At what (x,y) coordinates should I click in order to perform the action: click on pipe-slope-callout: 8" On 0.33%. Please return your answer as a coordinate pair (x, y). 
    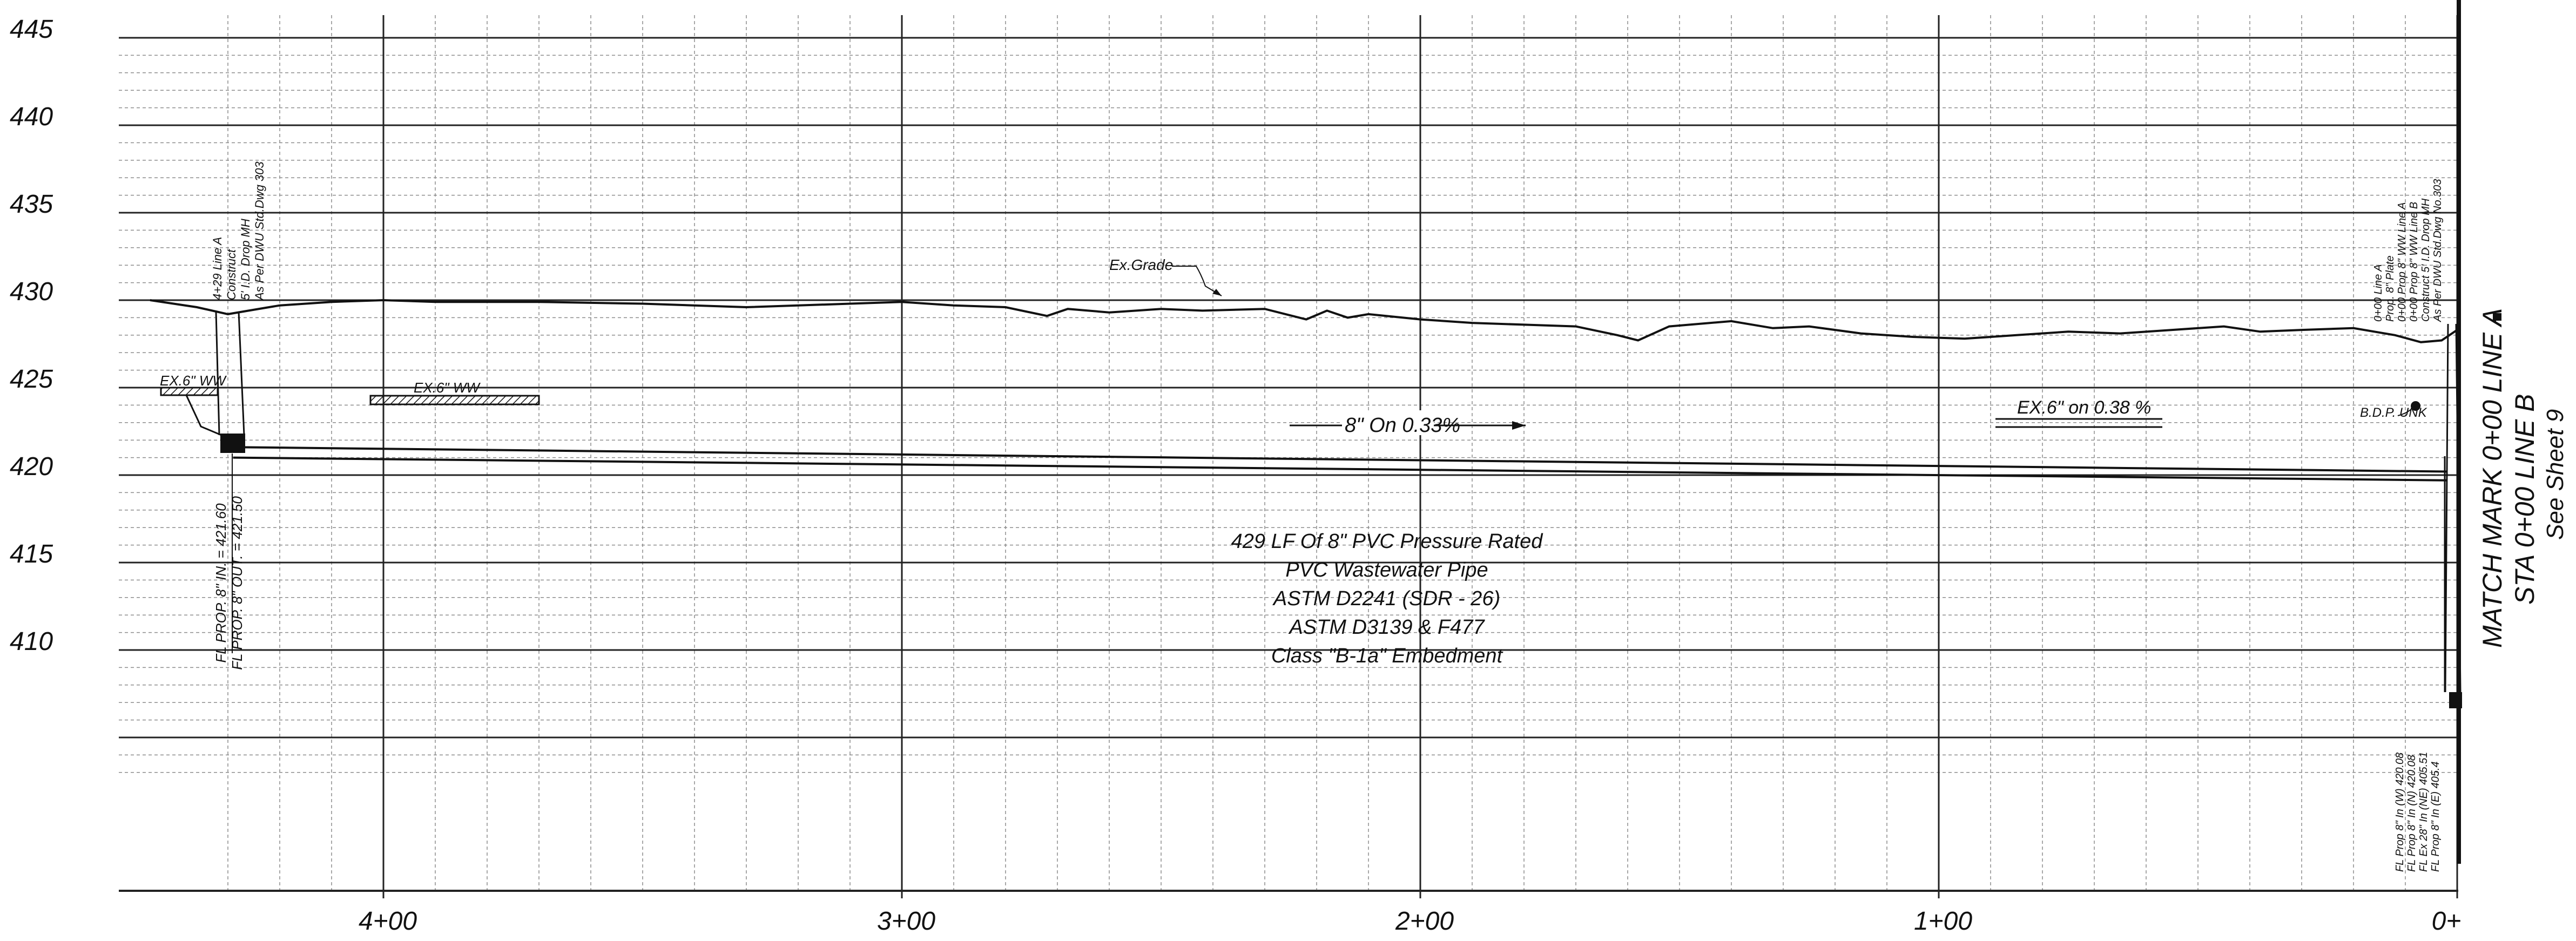
    Looking at the image, I should click on (1408, 423).